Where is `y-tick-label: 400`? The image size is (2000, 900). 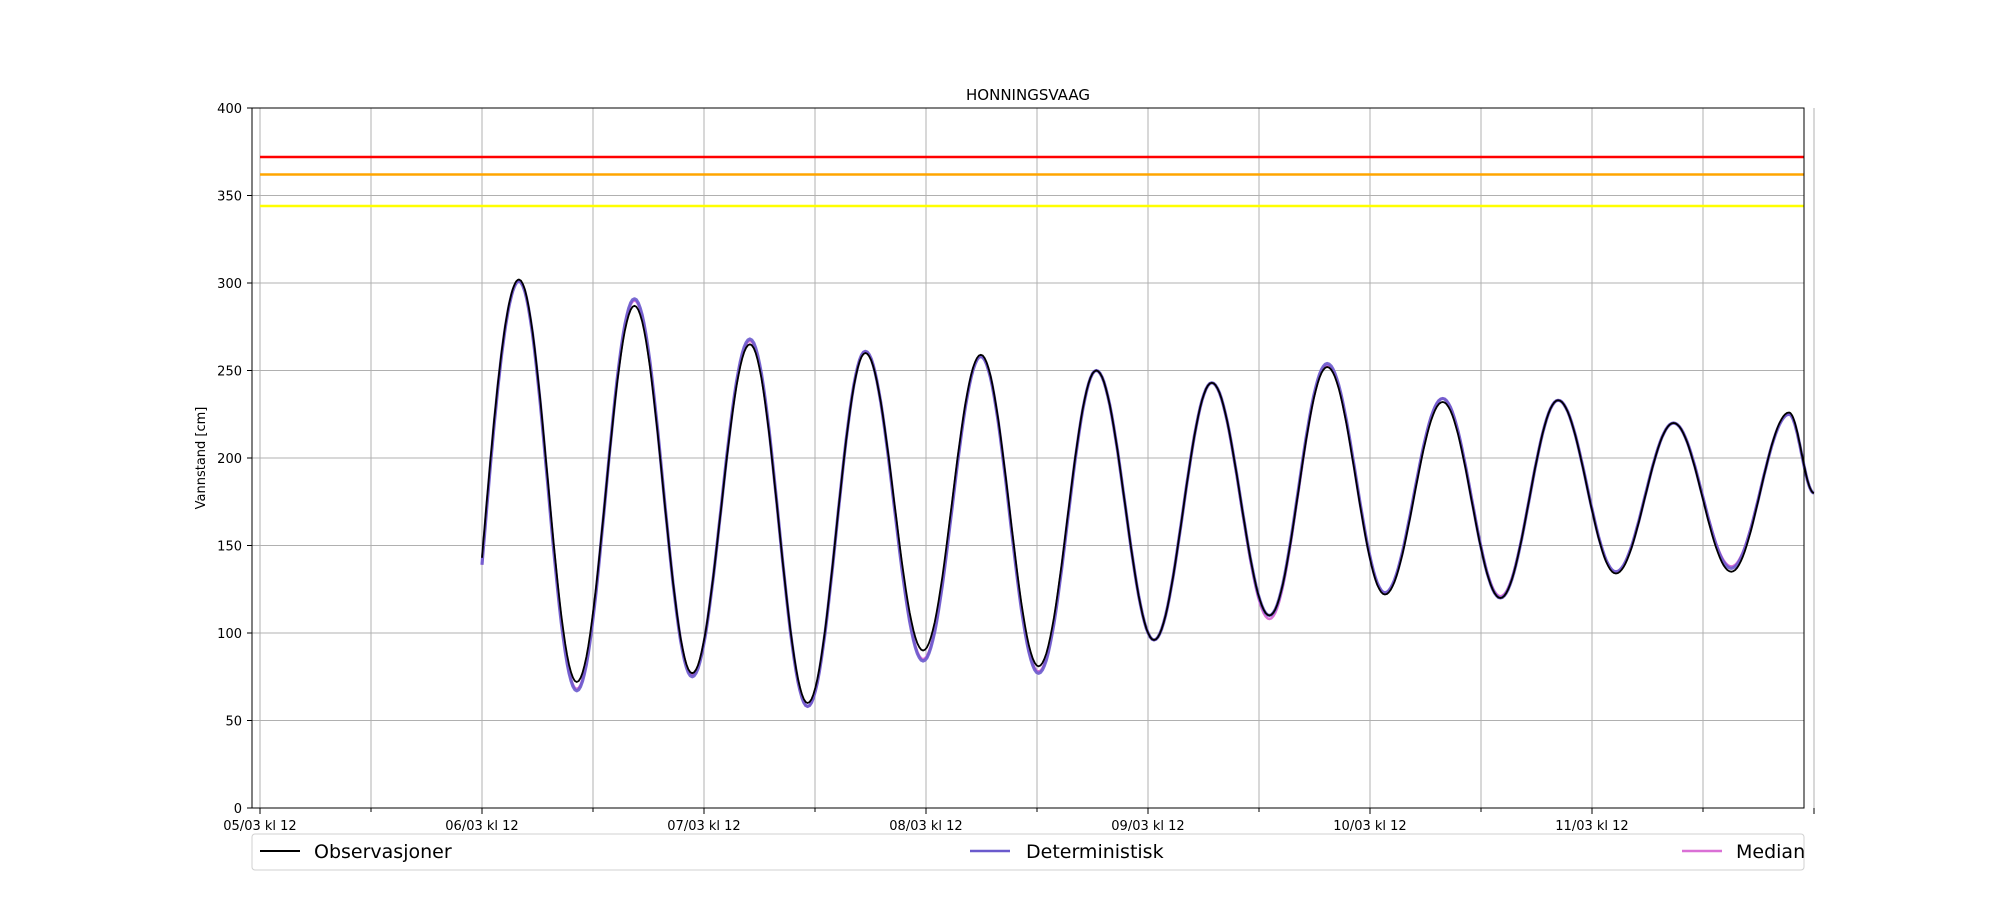 y-tick-label: 400 is located at coordinates (229, 109).